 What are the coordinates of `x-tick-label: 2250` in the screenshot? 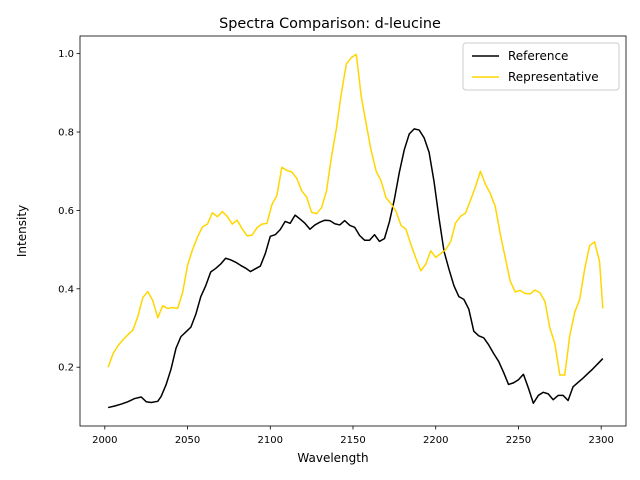 It's located at (518, 440).